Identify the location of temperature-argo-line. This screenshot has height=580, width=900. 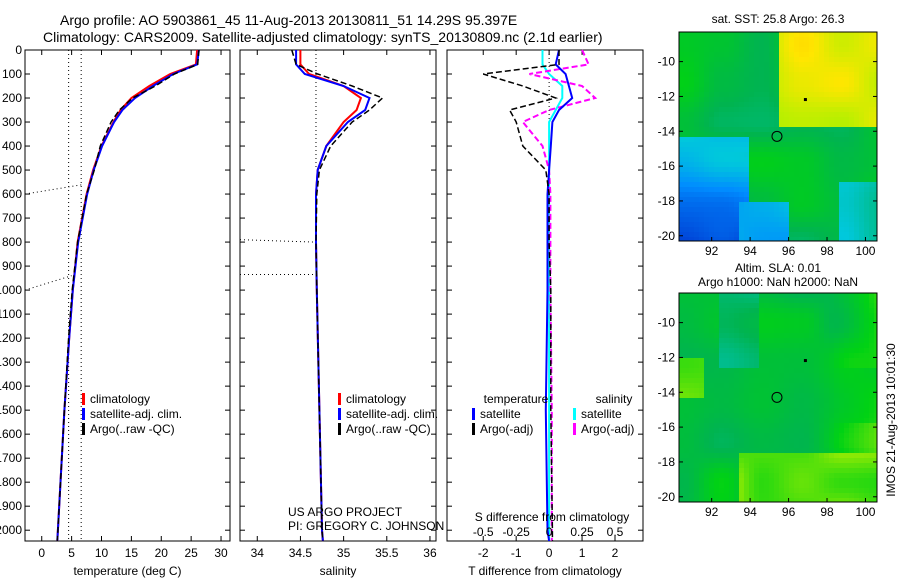
(521, 295).